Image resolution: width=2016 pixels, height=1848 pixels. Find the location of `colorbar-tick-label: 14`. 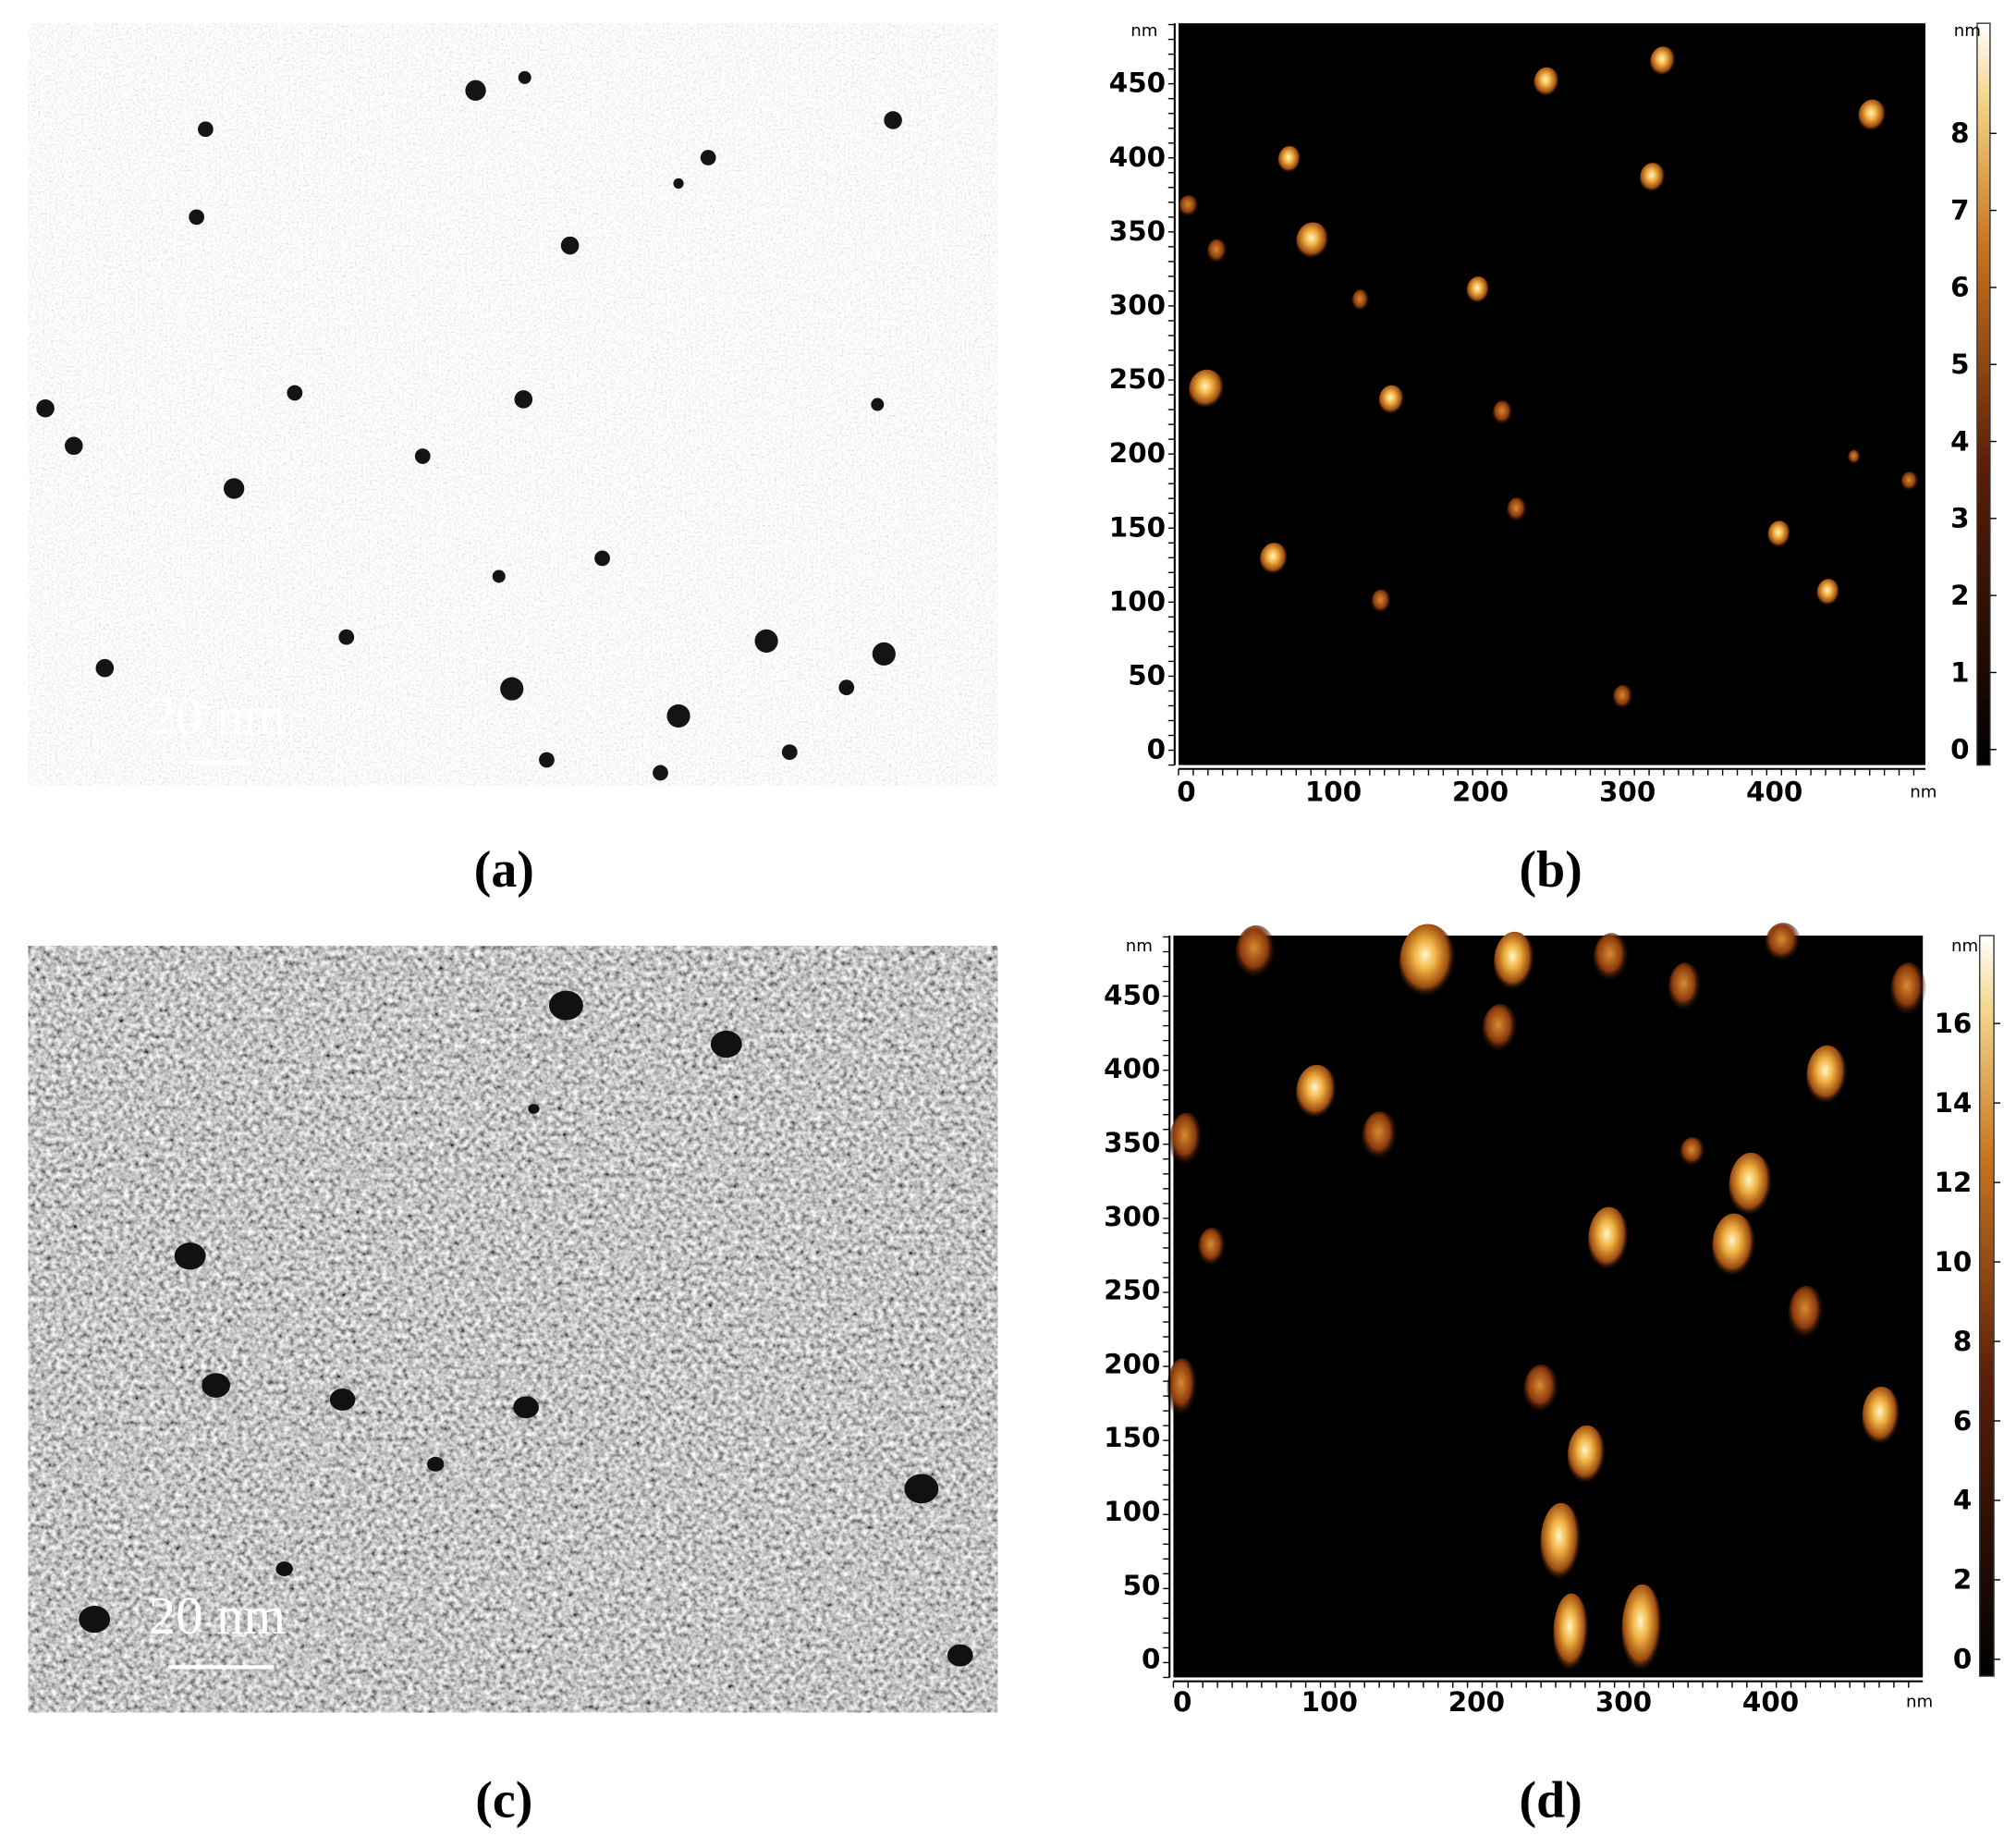

colorbar-tick-label: 14 is located at coordinates (1953, 1103).